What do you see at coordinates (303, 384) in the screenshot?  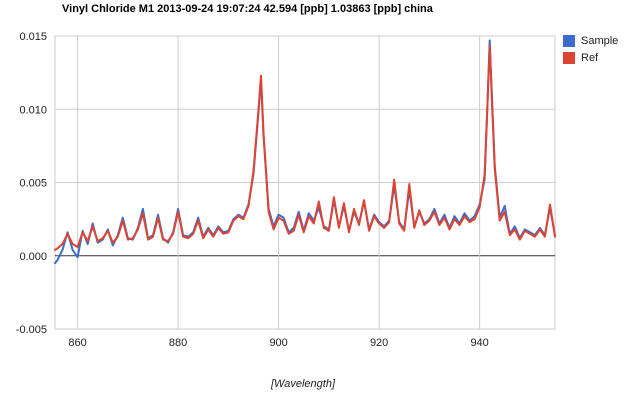 I see `x-axis-label: [Wavelength]` at bounding box center [303, 384].